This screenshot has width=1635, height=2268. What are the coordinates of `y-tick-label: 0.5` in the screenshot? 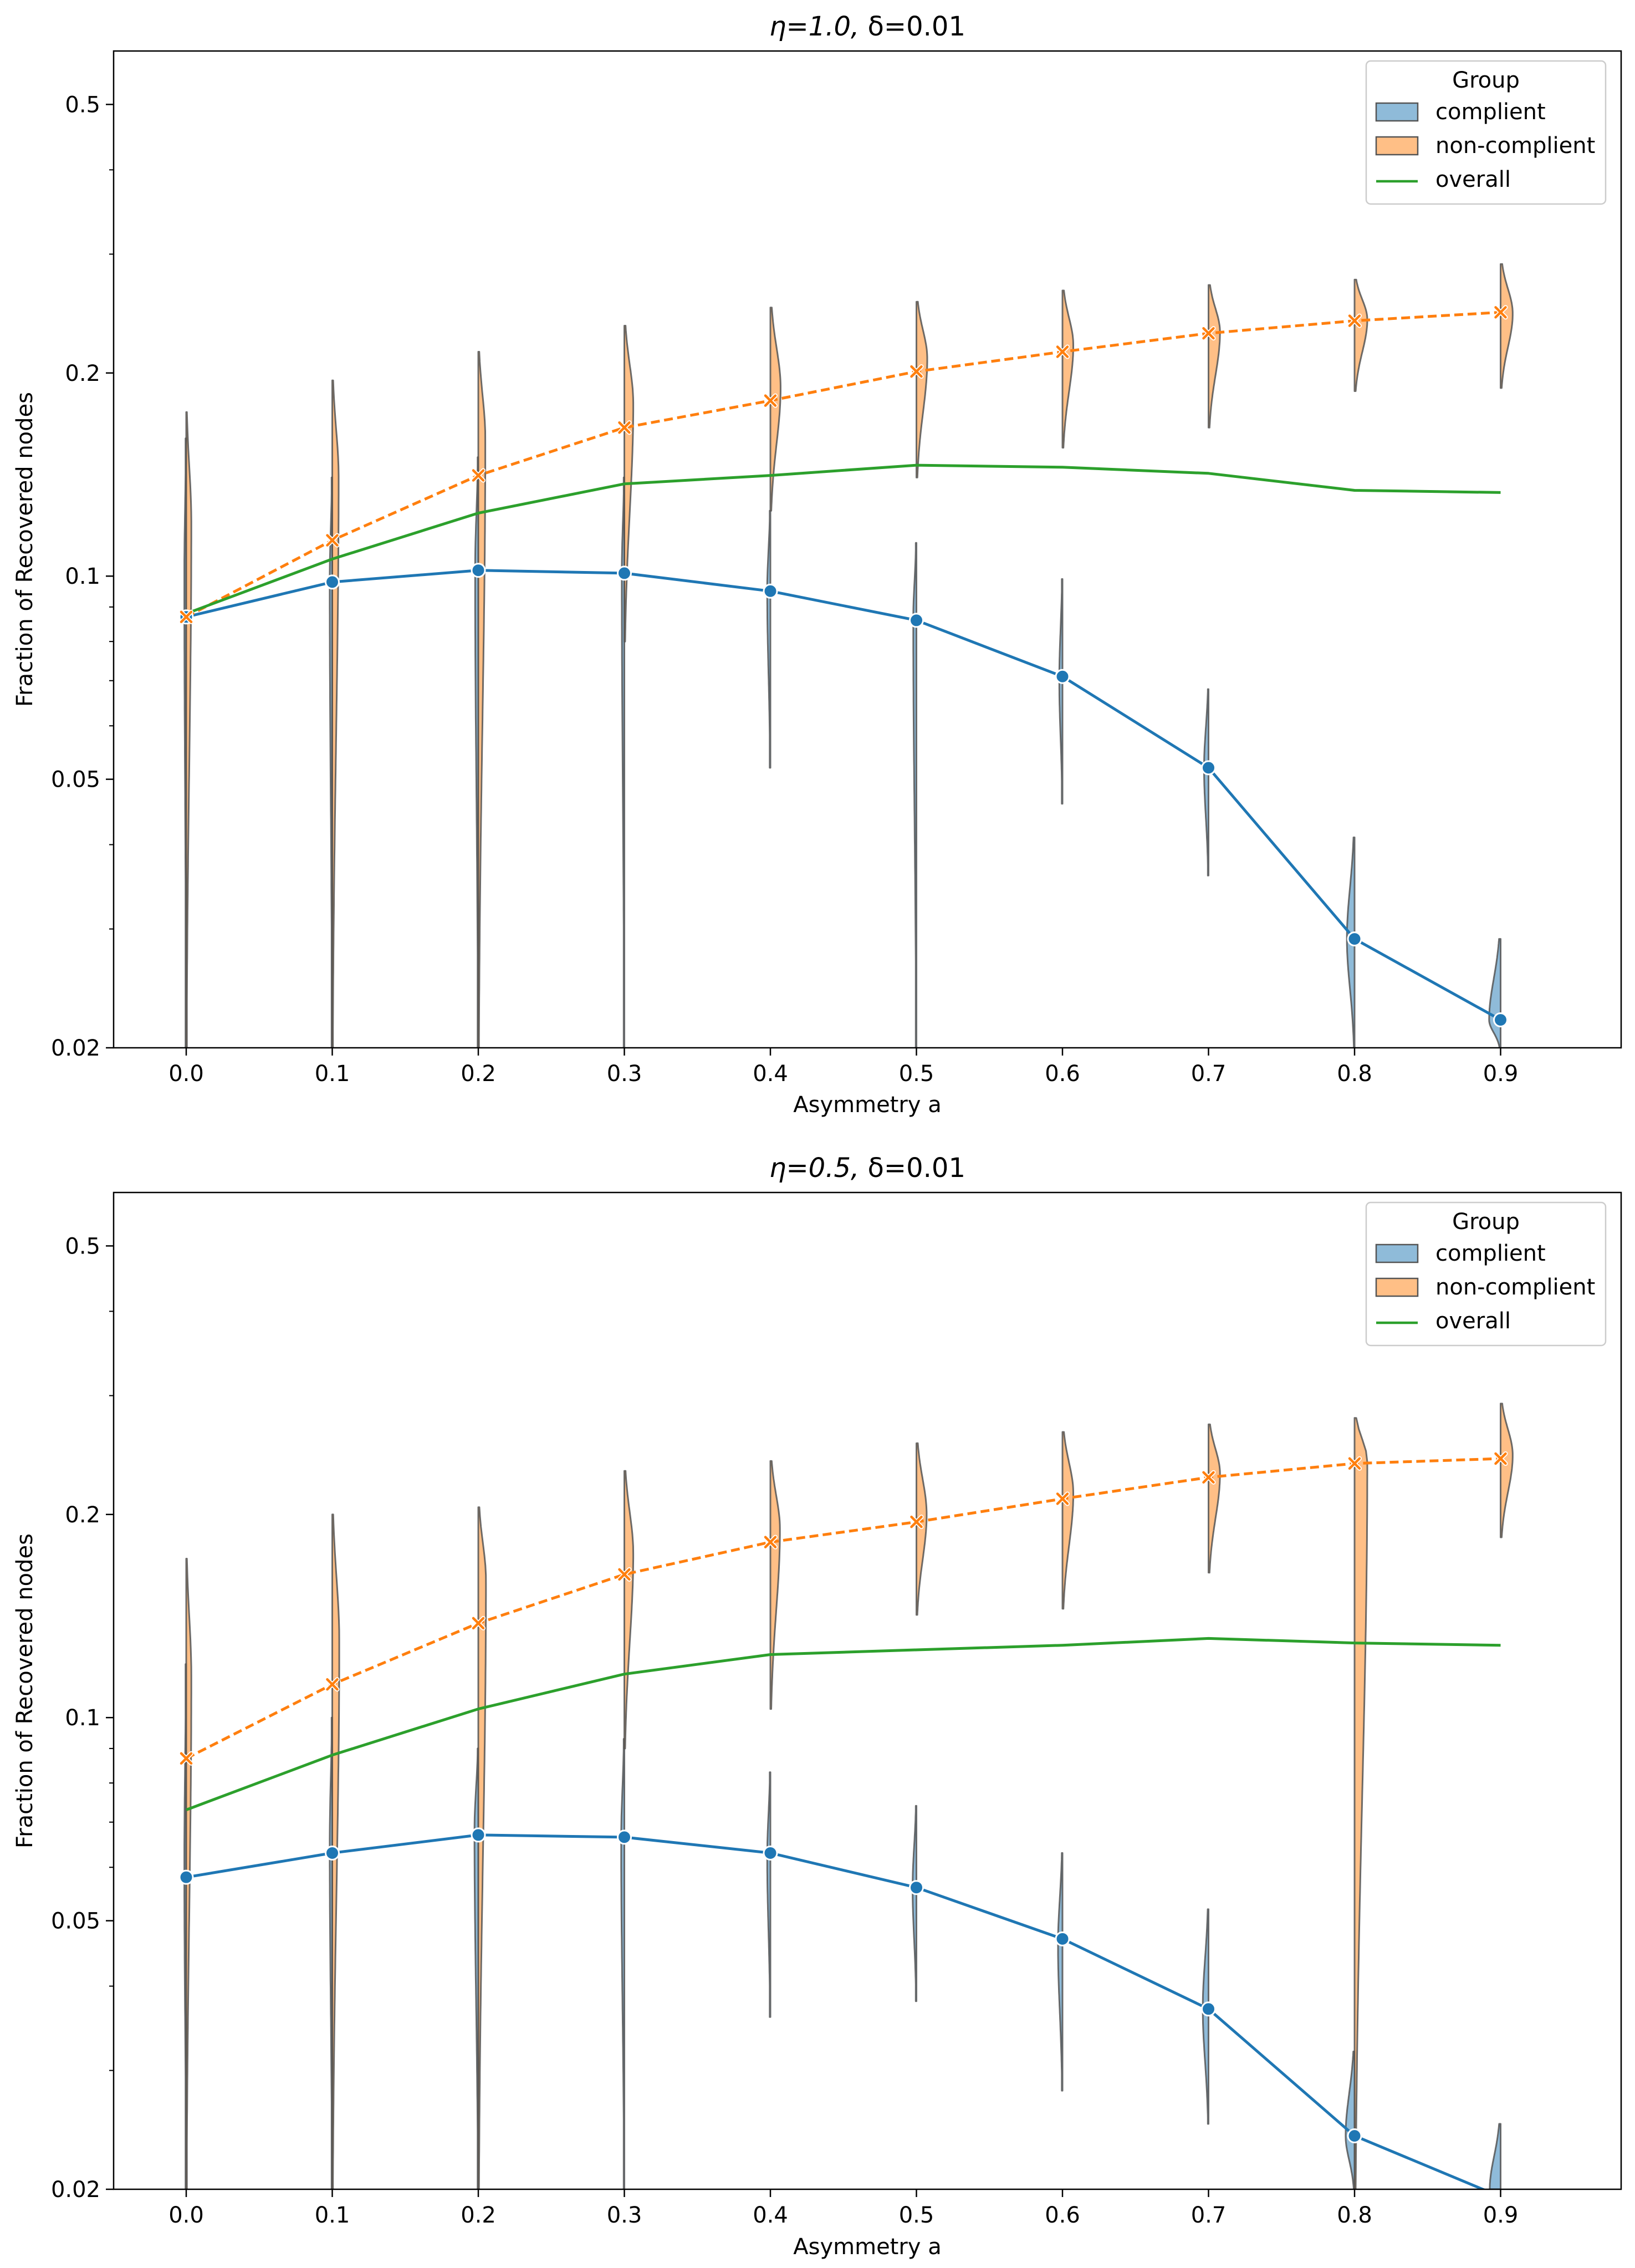 It's located at (83, 105).